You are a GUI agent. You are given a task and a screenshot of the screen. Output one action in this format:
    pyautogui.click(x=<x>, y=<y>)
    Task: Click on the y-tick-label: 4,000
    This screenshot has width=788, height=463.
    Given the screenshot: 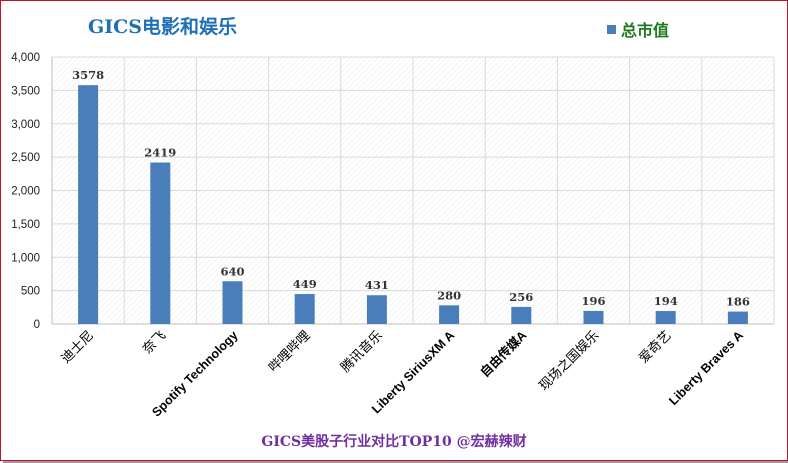 What is the action you would take?
    pyautogui.click(x=25, y=58)
    